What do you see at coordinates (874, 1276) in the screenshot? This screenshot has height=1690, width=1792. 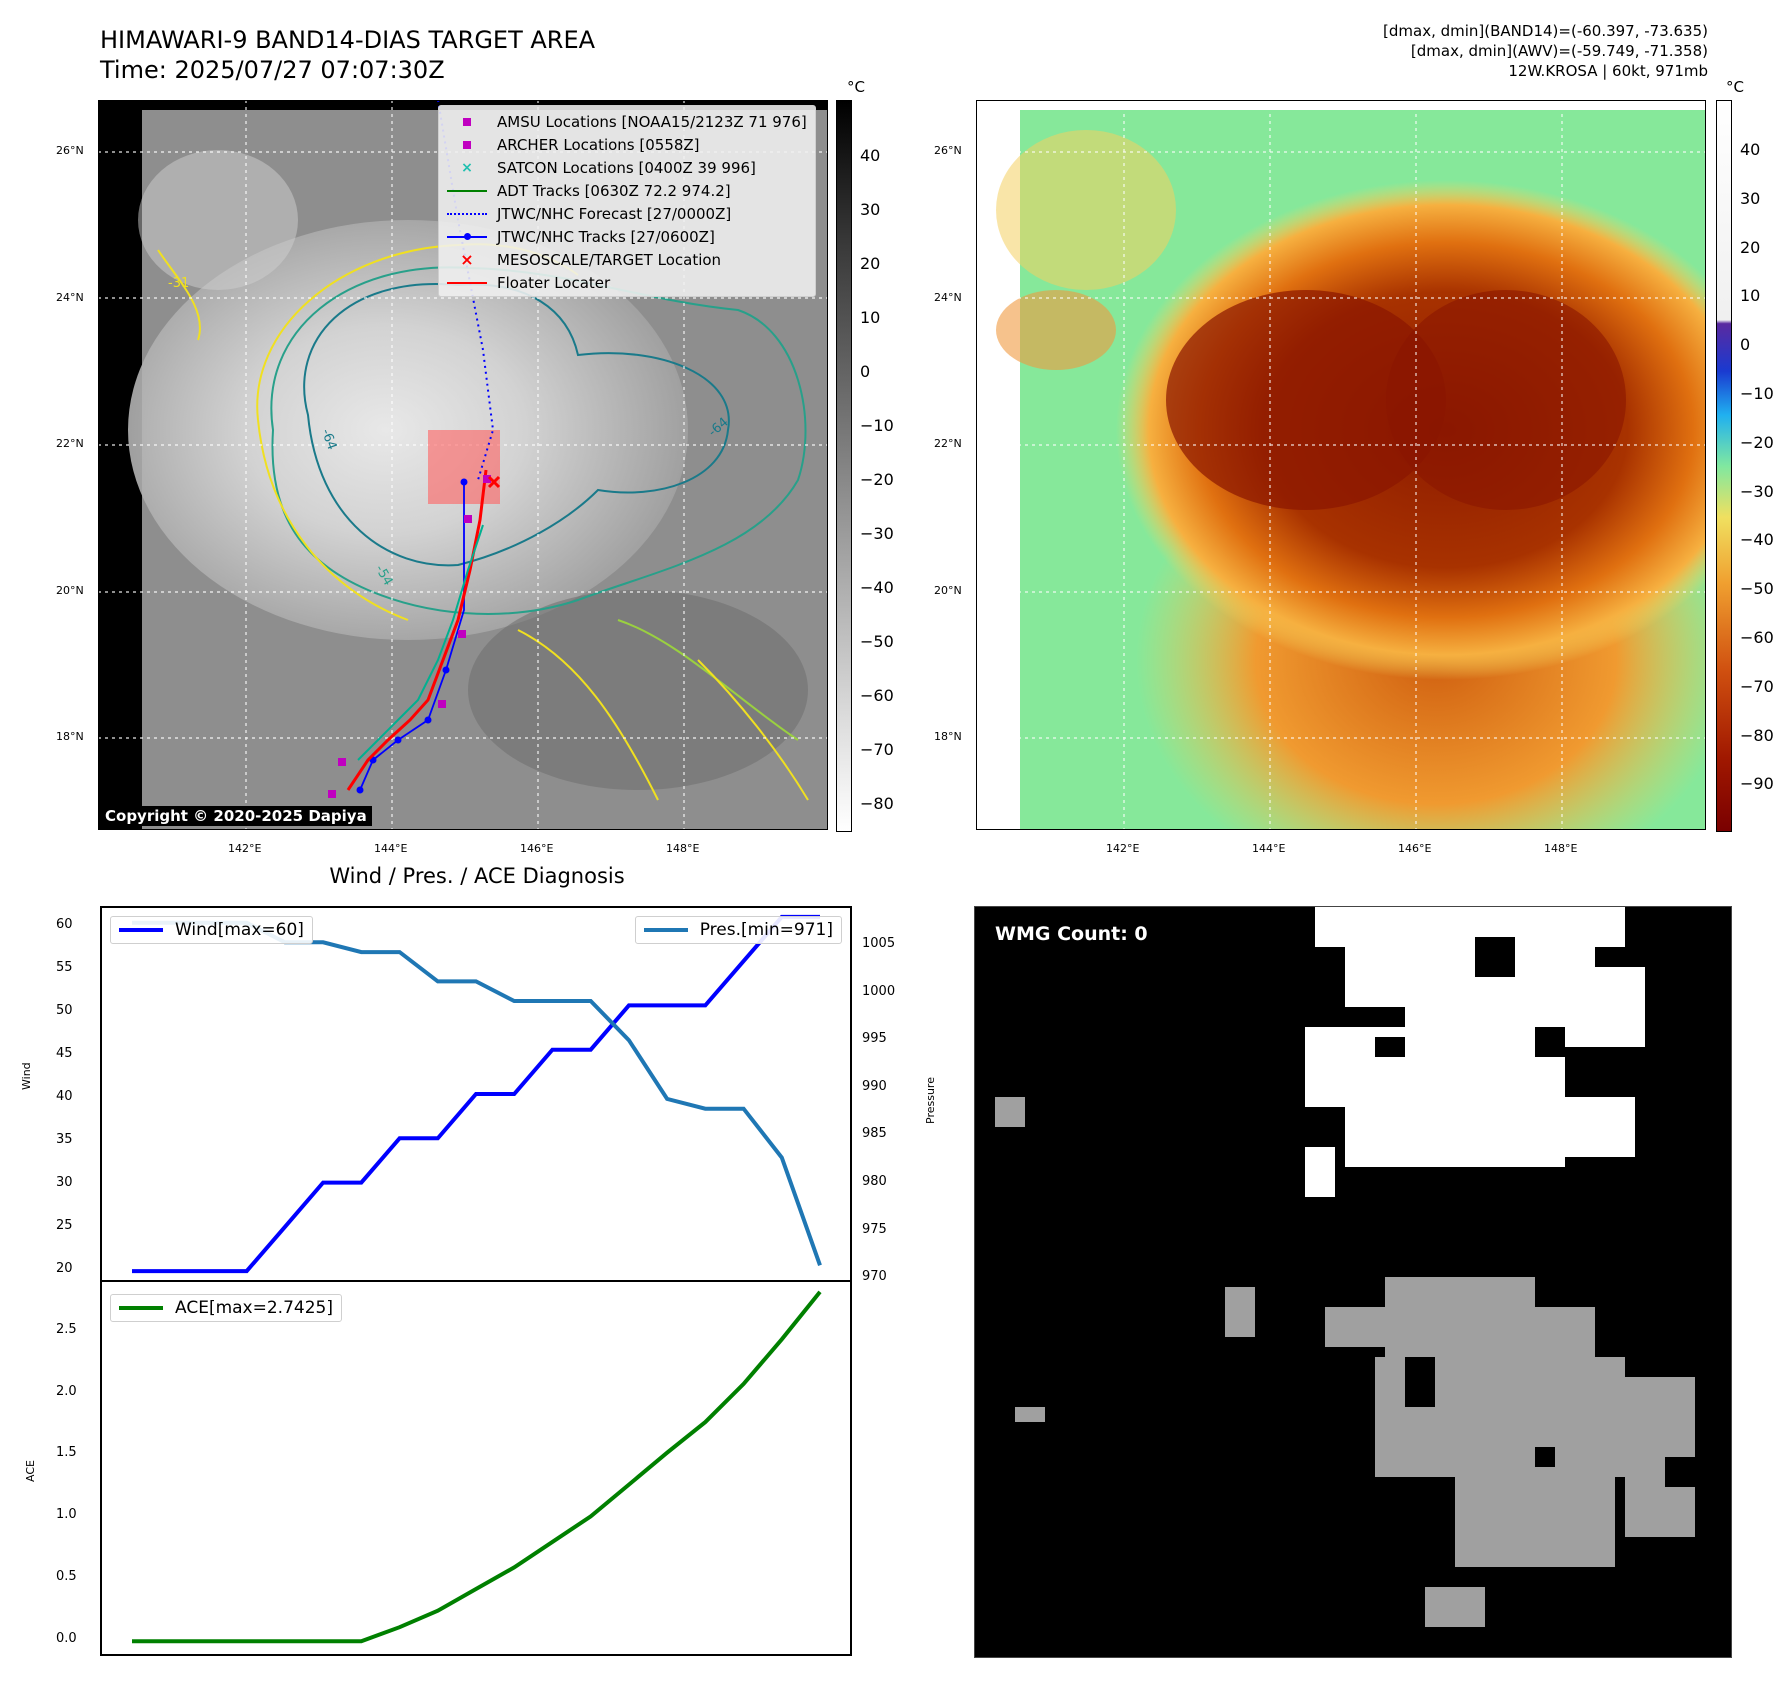 I see `pressure-tick: 970` at bounding box center [874, 1276].